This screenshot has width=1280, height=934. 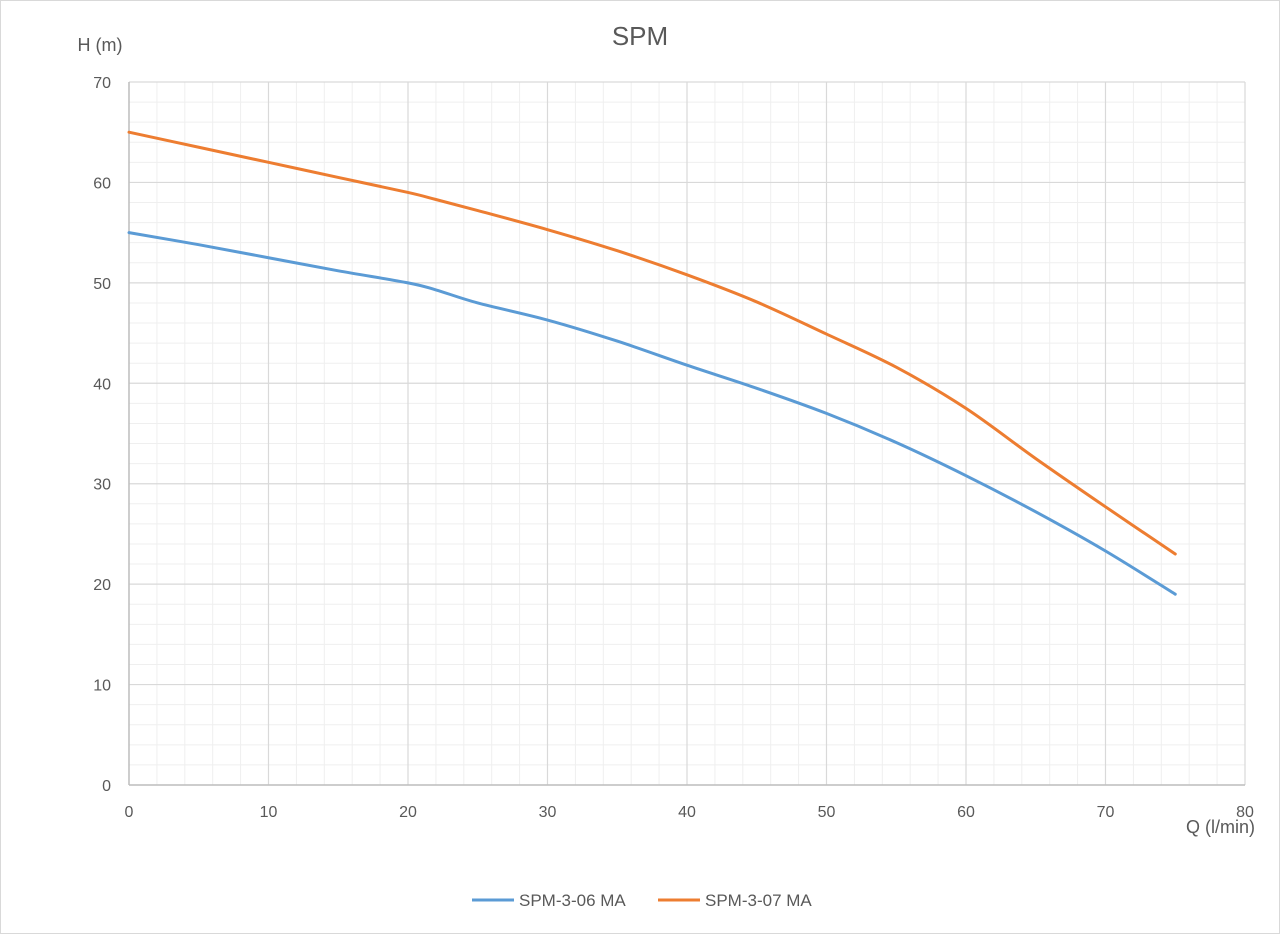 I want to click on x-tick-label: 60, so click(x=966, y=812).